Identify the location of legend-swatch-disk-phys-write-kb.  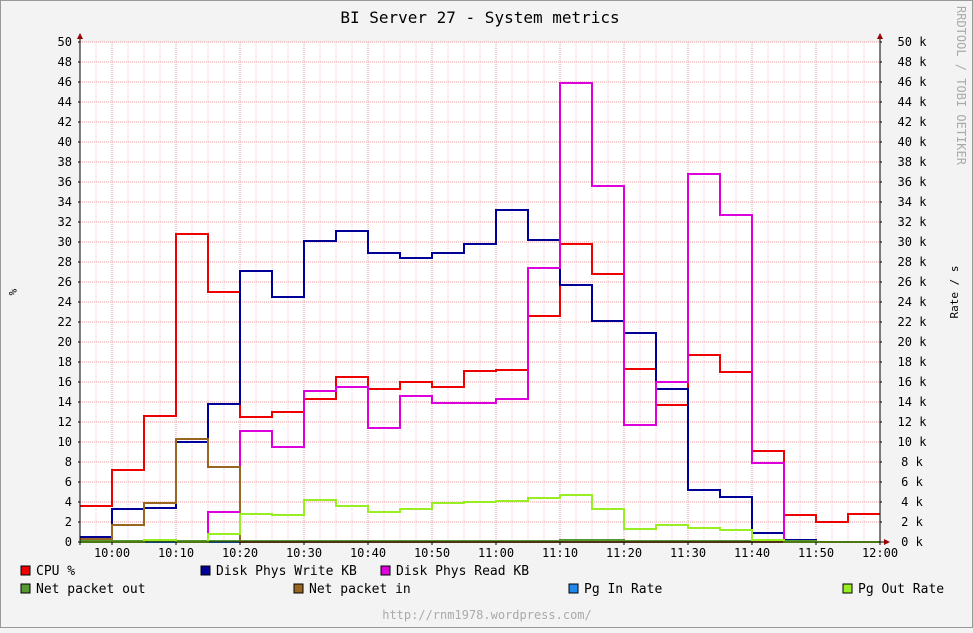
(205, 570).